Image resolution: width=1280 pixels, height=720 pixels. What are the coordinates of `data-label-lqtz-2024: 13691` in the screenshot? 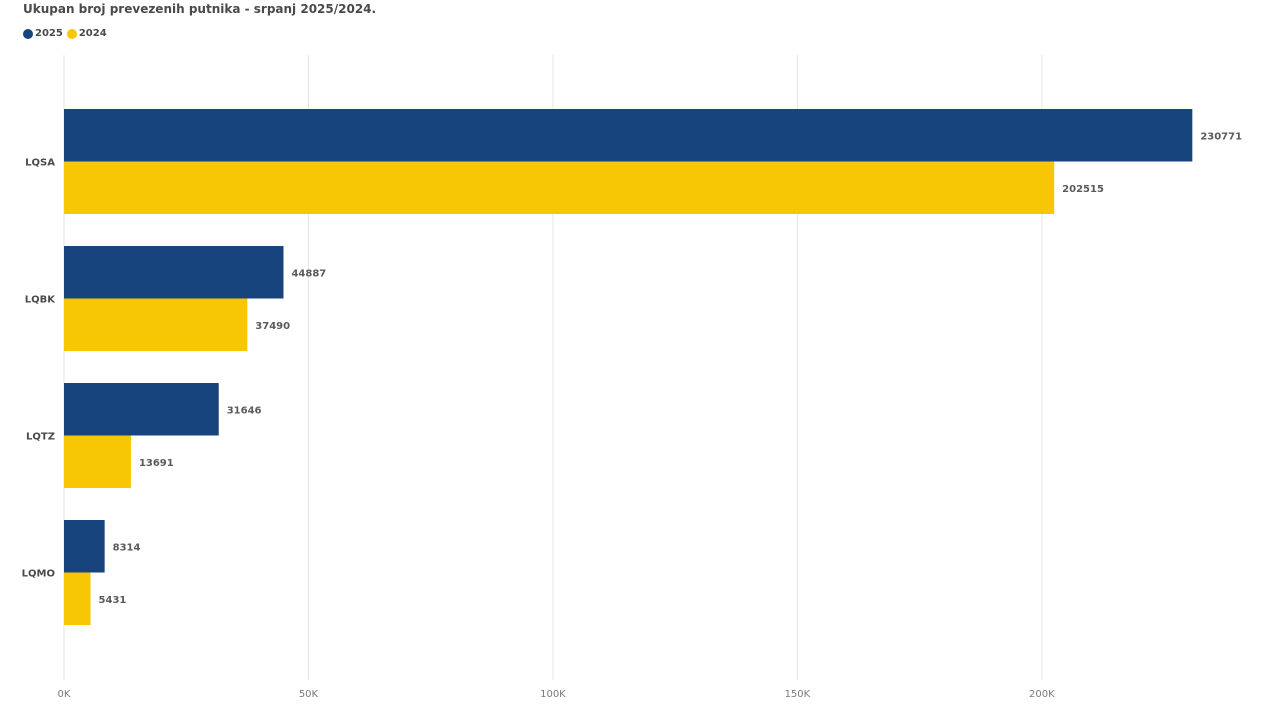 It's located at (156, 463).